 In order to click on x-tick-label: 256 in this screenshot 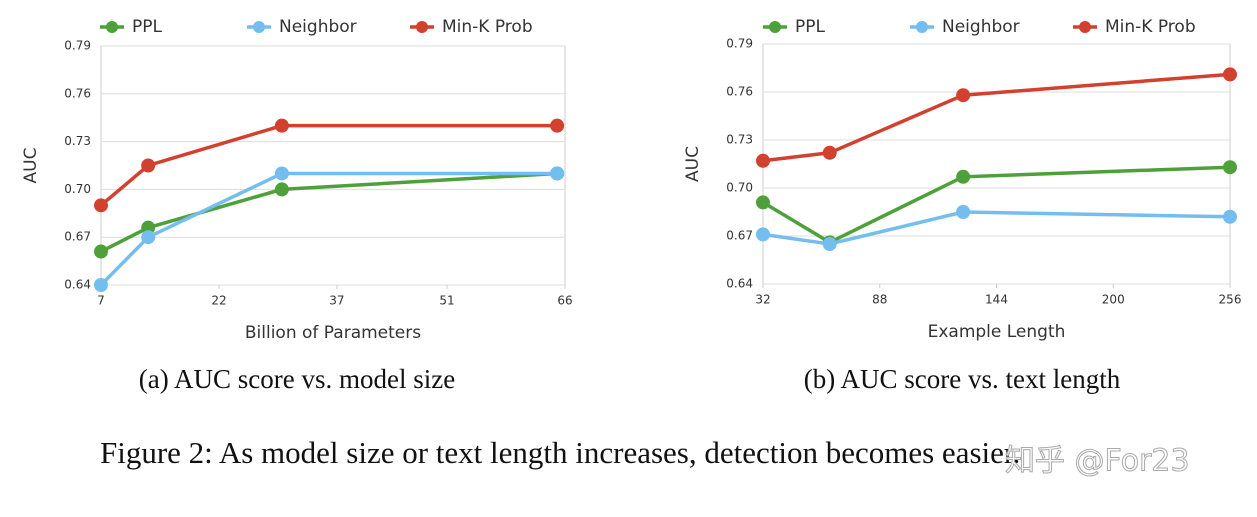, I will do `click(1230, 300)`.